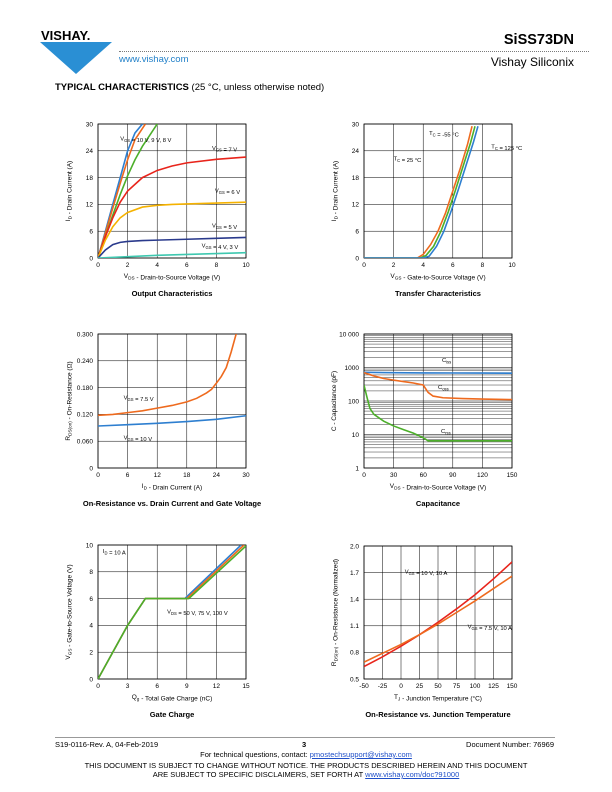 The width and height of the screenshot is (612, 792). I want to click on doc-revision: S19-0116-Rev. A, 04-Feb-2019, so click(107, 744).